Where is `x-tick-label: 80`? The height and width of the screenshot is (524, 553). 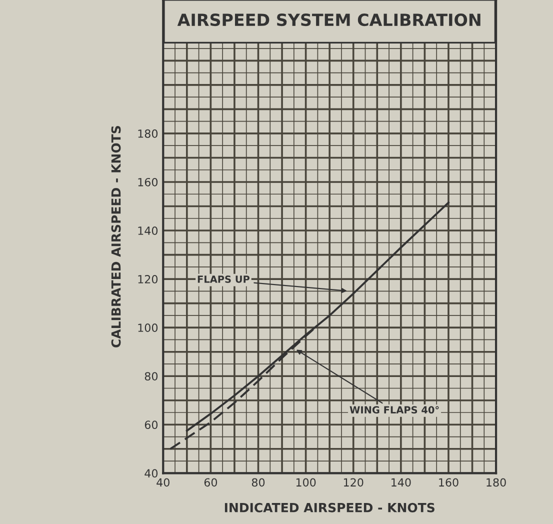 x-tick-label: 80 is located at coordinates (258, 482).